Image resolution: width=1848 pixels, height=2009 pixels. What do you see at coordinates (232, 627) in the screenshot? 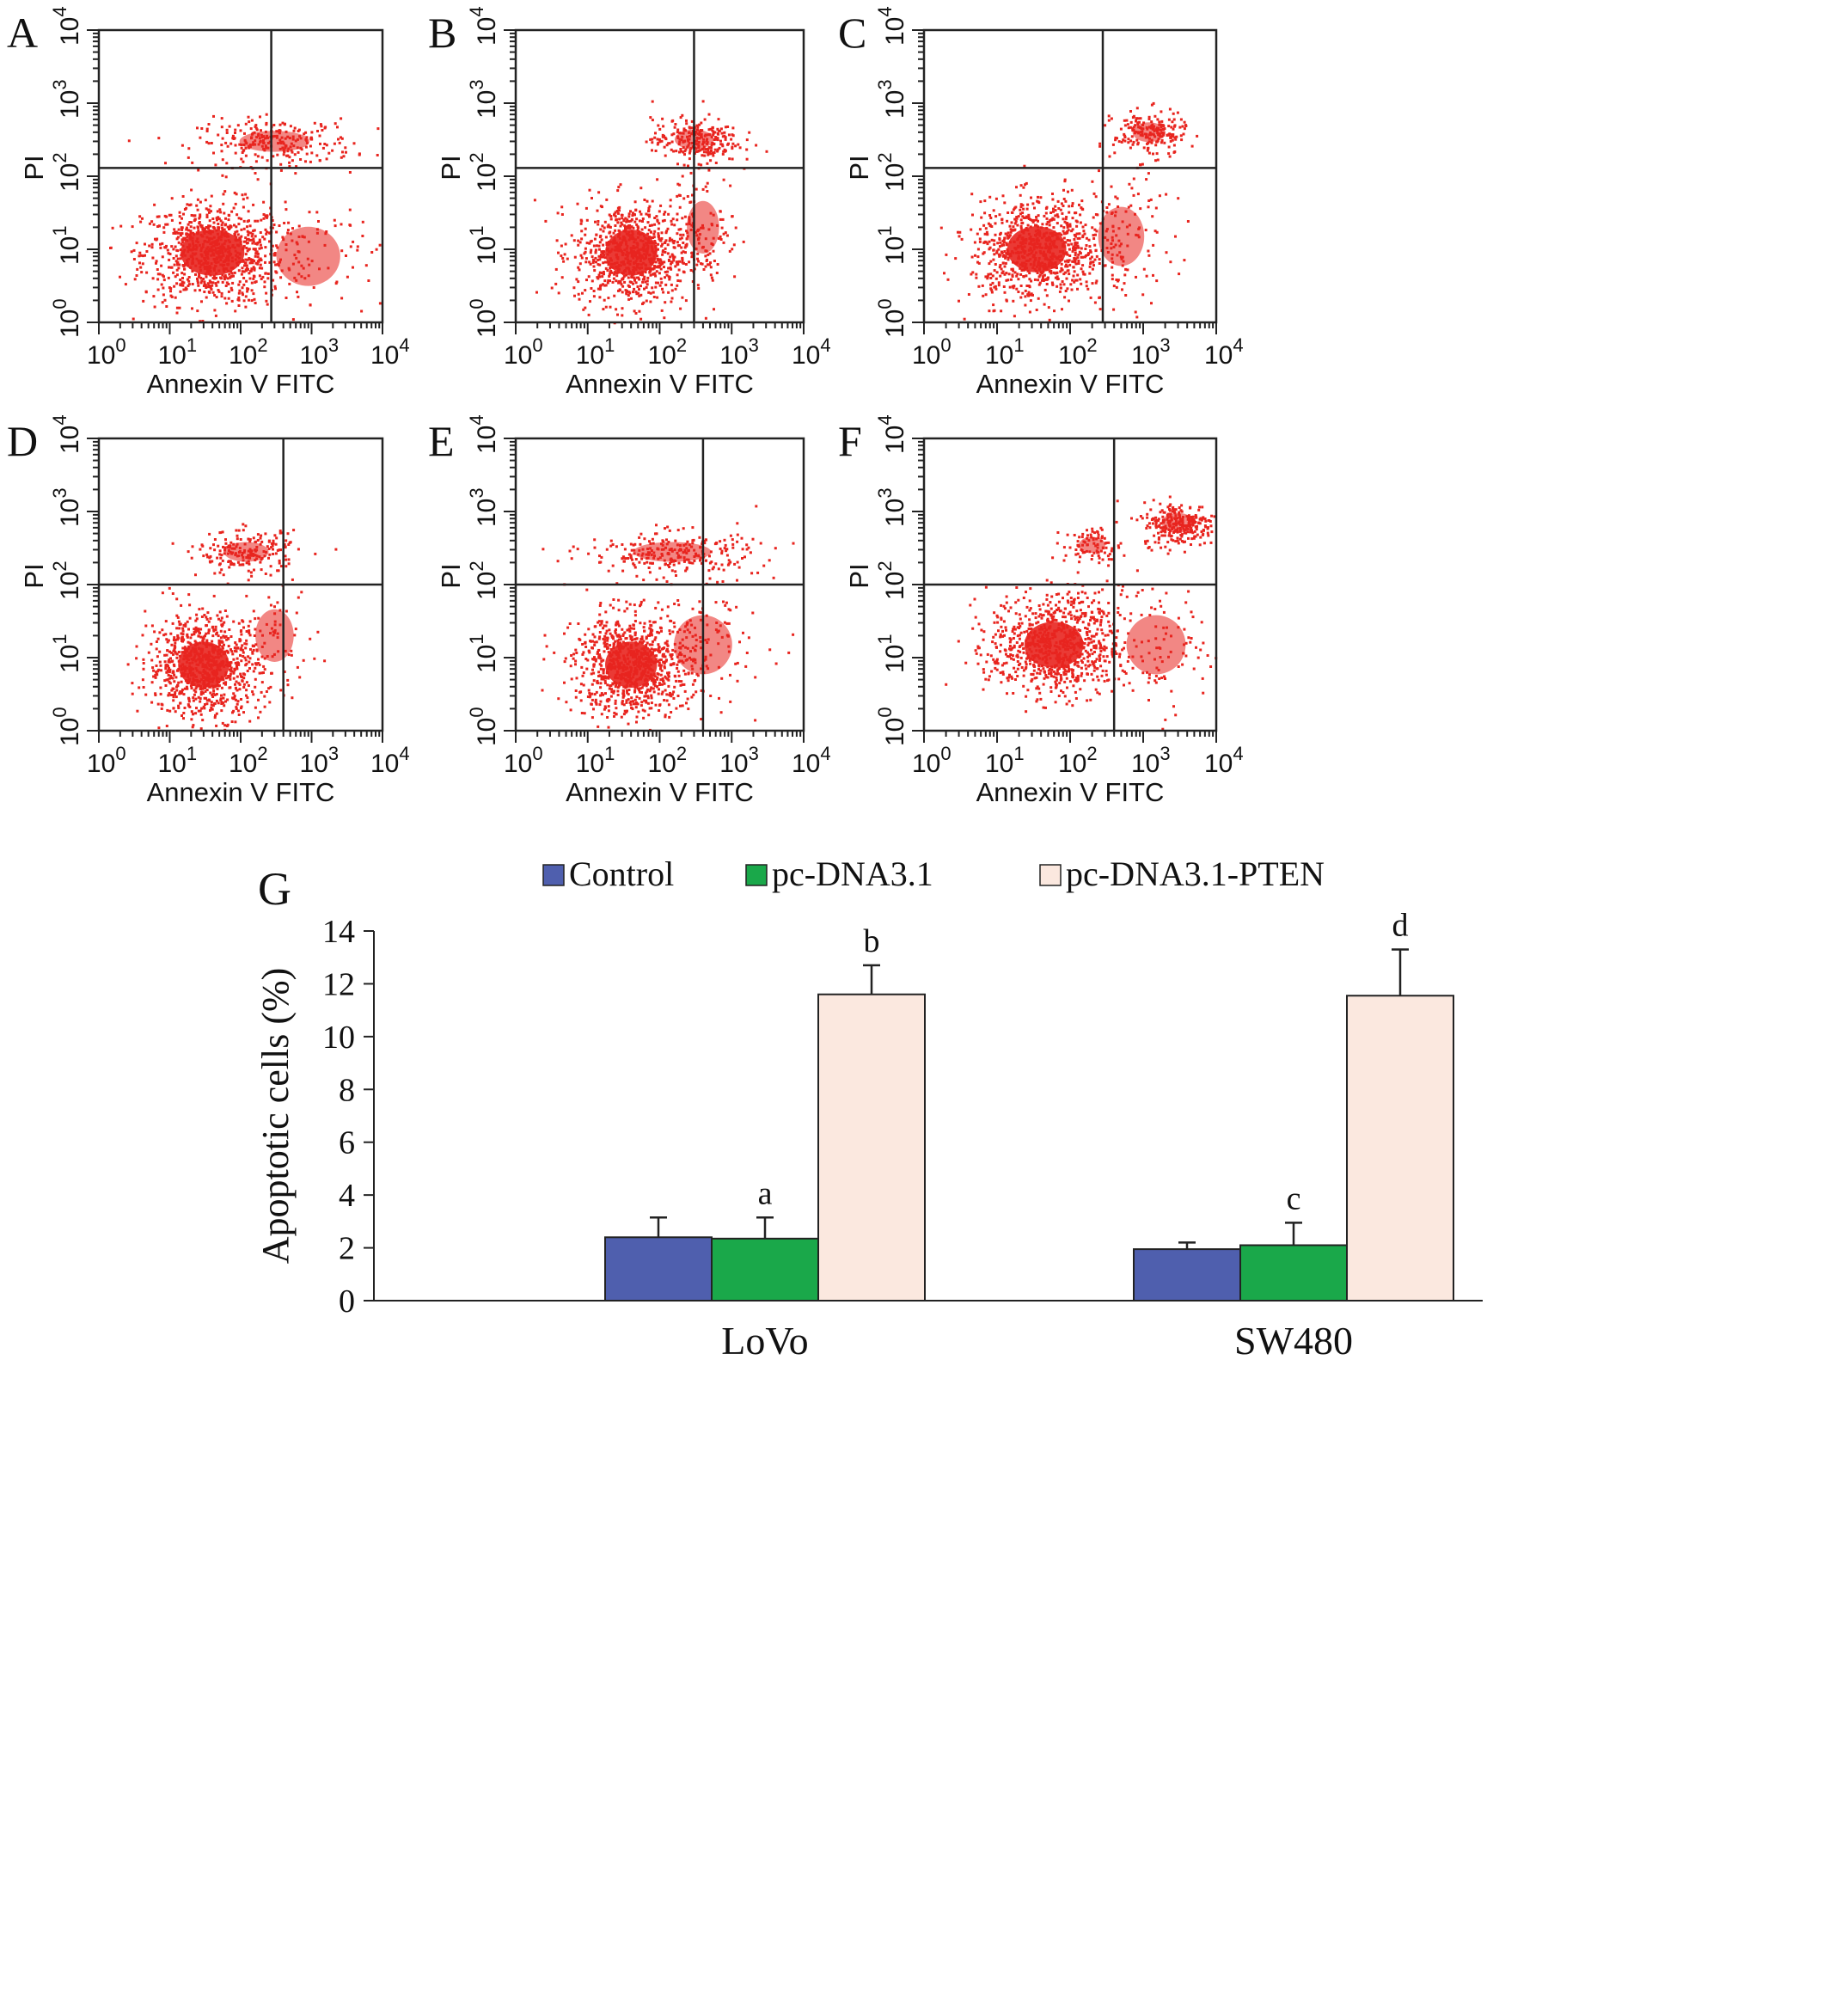
I see `scatter-points` at bounding box center [232, 627].